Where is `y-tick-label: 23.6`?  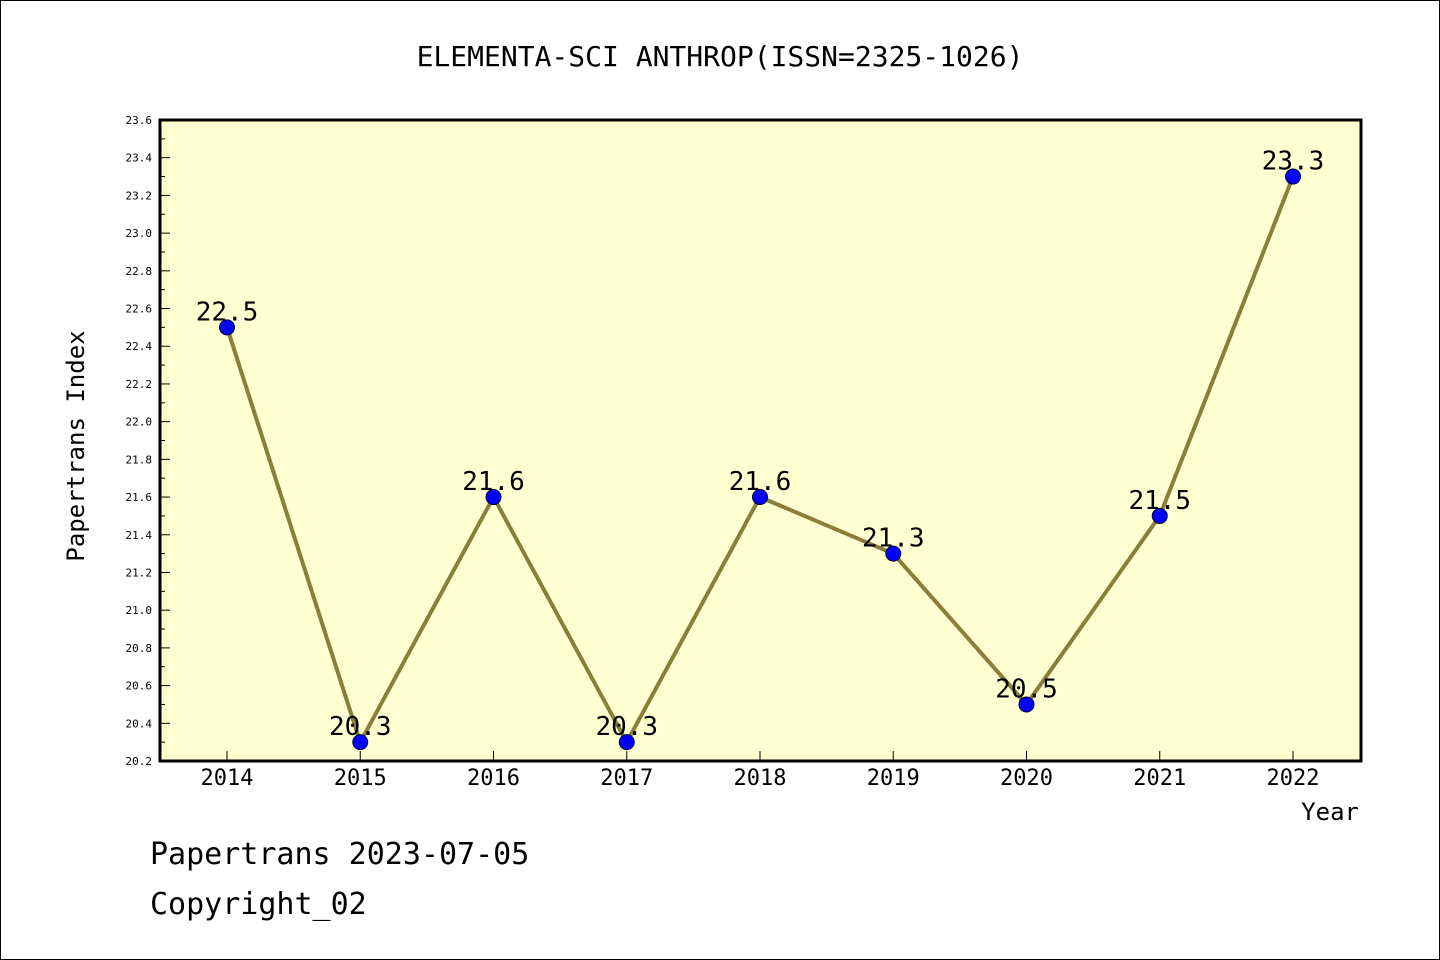
y-tick-label: 23.6 is located at coordinates (139, 120).